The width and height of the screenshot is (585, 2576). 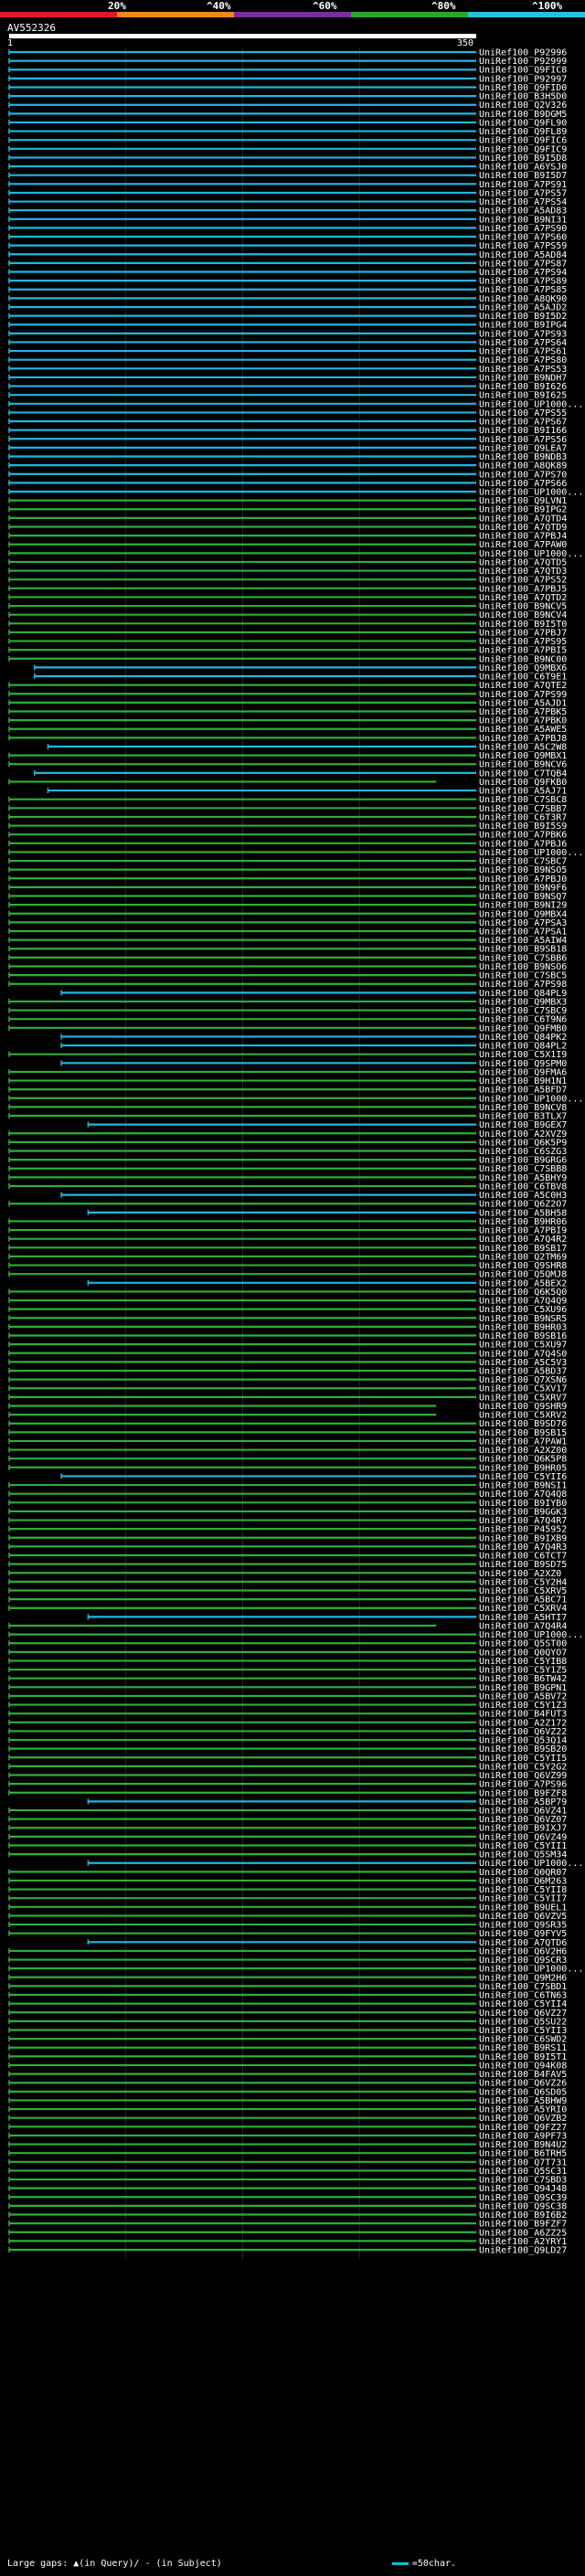 I want to click on hit-label: UniRef100_C7SBD1, so click(x=523, y=1987).